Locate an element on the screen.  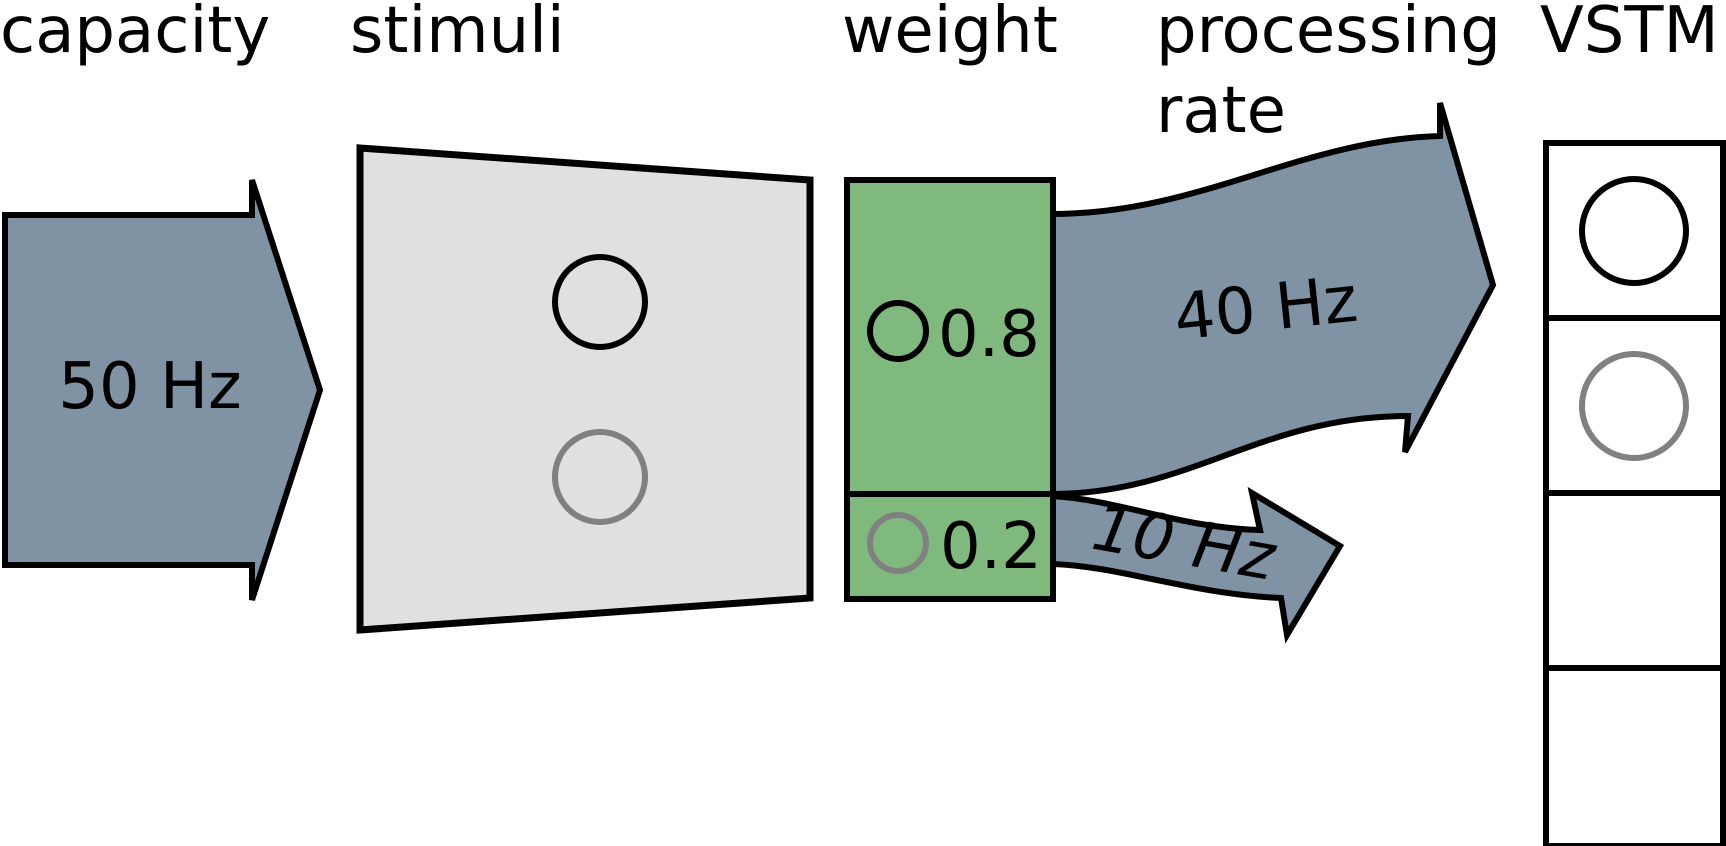
stimulus-gray is located at coordinates (600, 477).